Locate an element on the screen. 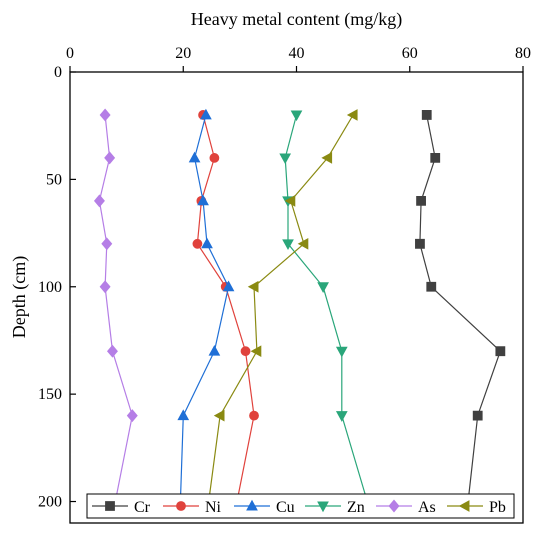  series-line-ni is located at coordinates (225, 308).